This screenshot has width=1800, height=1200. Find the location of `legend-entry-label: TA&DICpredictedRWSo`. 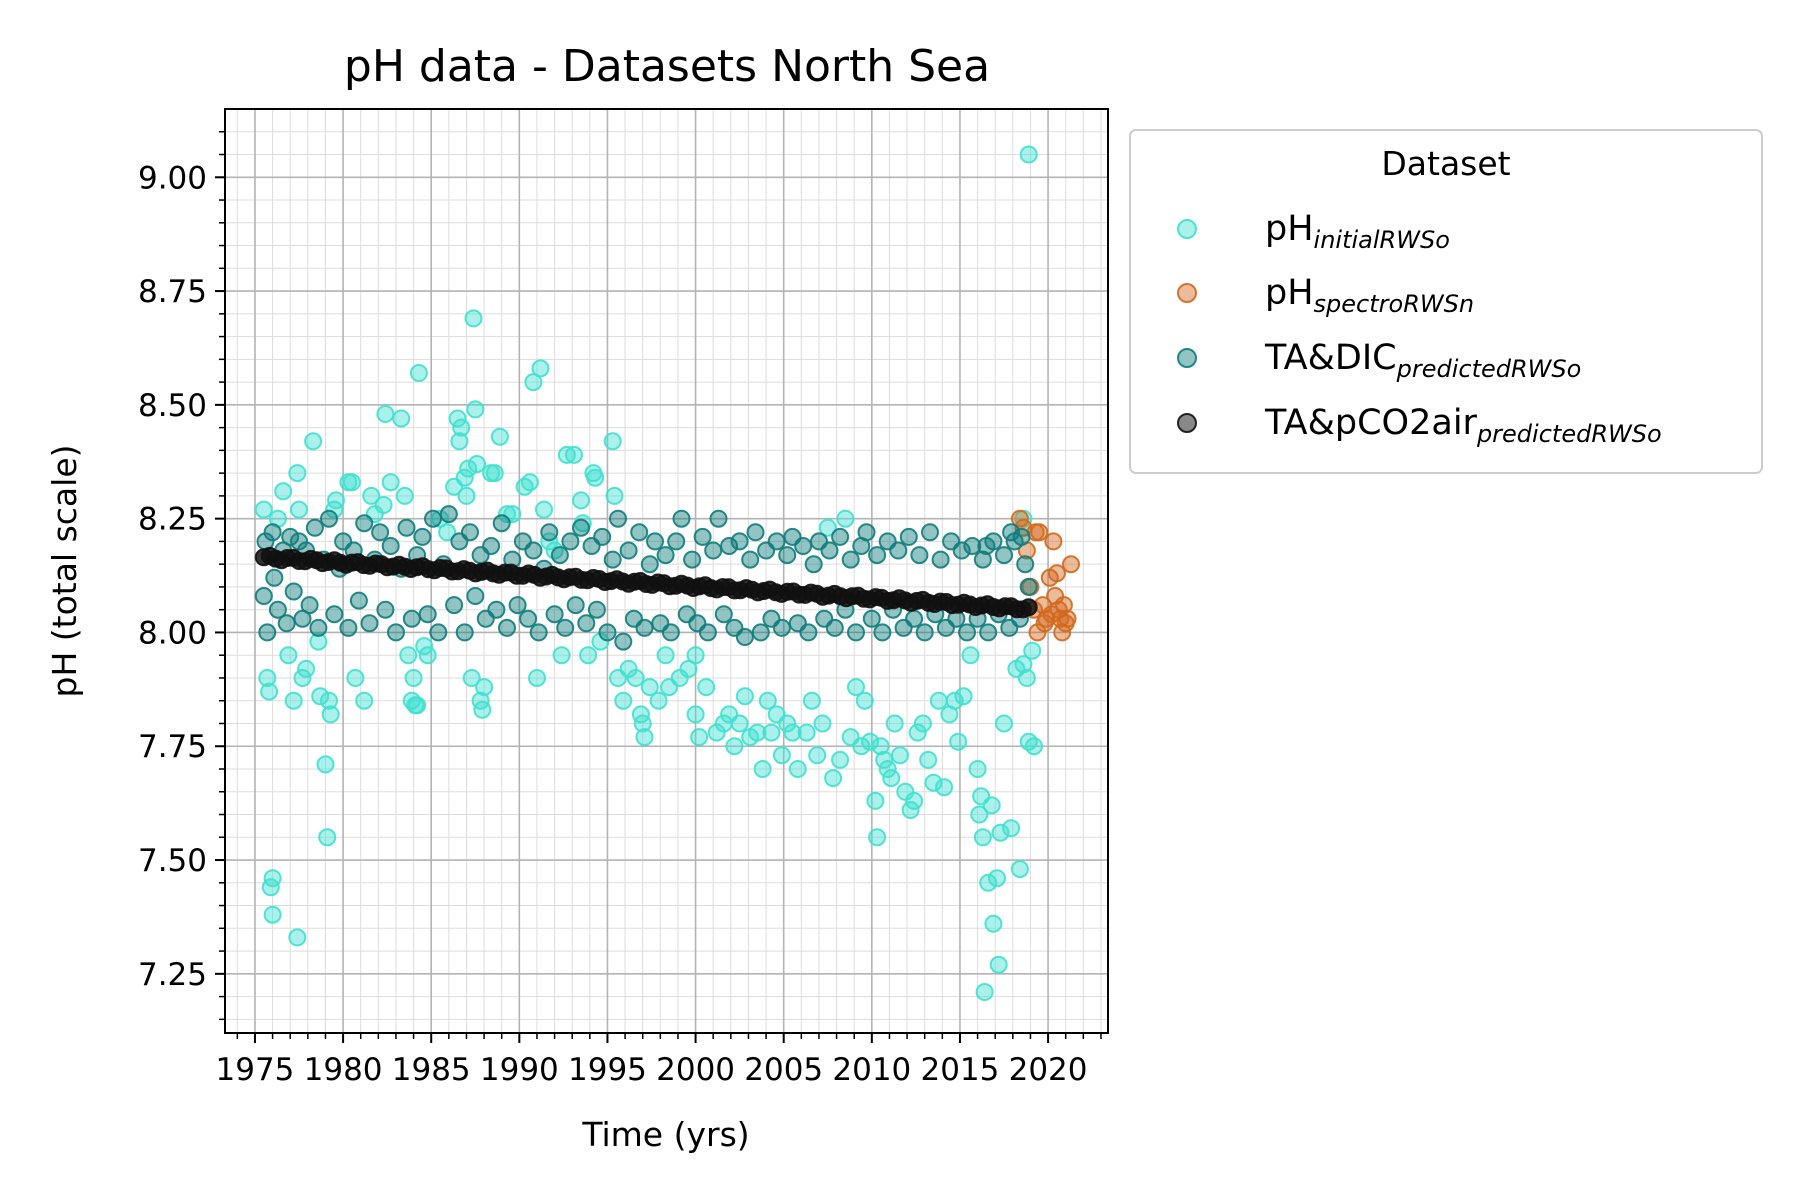

legend-entry-label: TA&DICpredictedRWSo is located at coordinates (1422, 360).